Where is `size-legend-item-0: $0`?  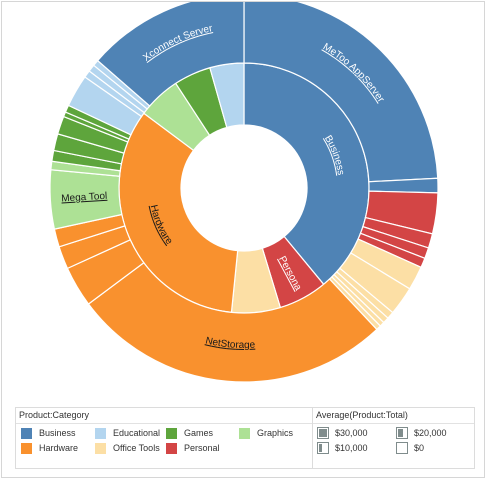
size-legend-item-0: $0 is located at coordinates (410, 448).